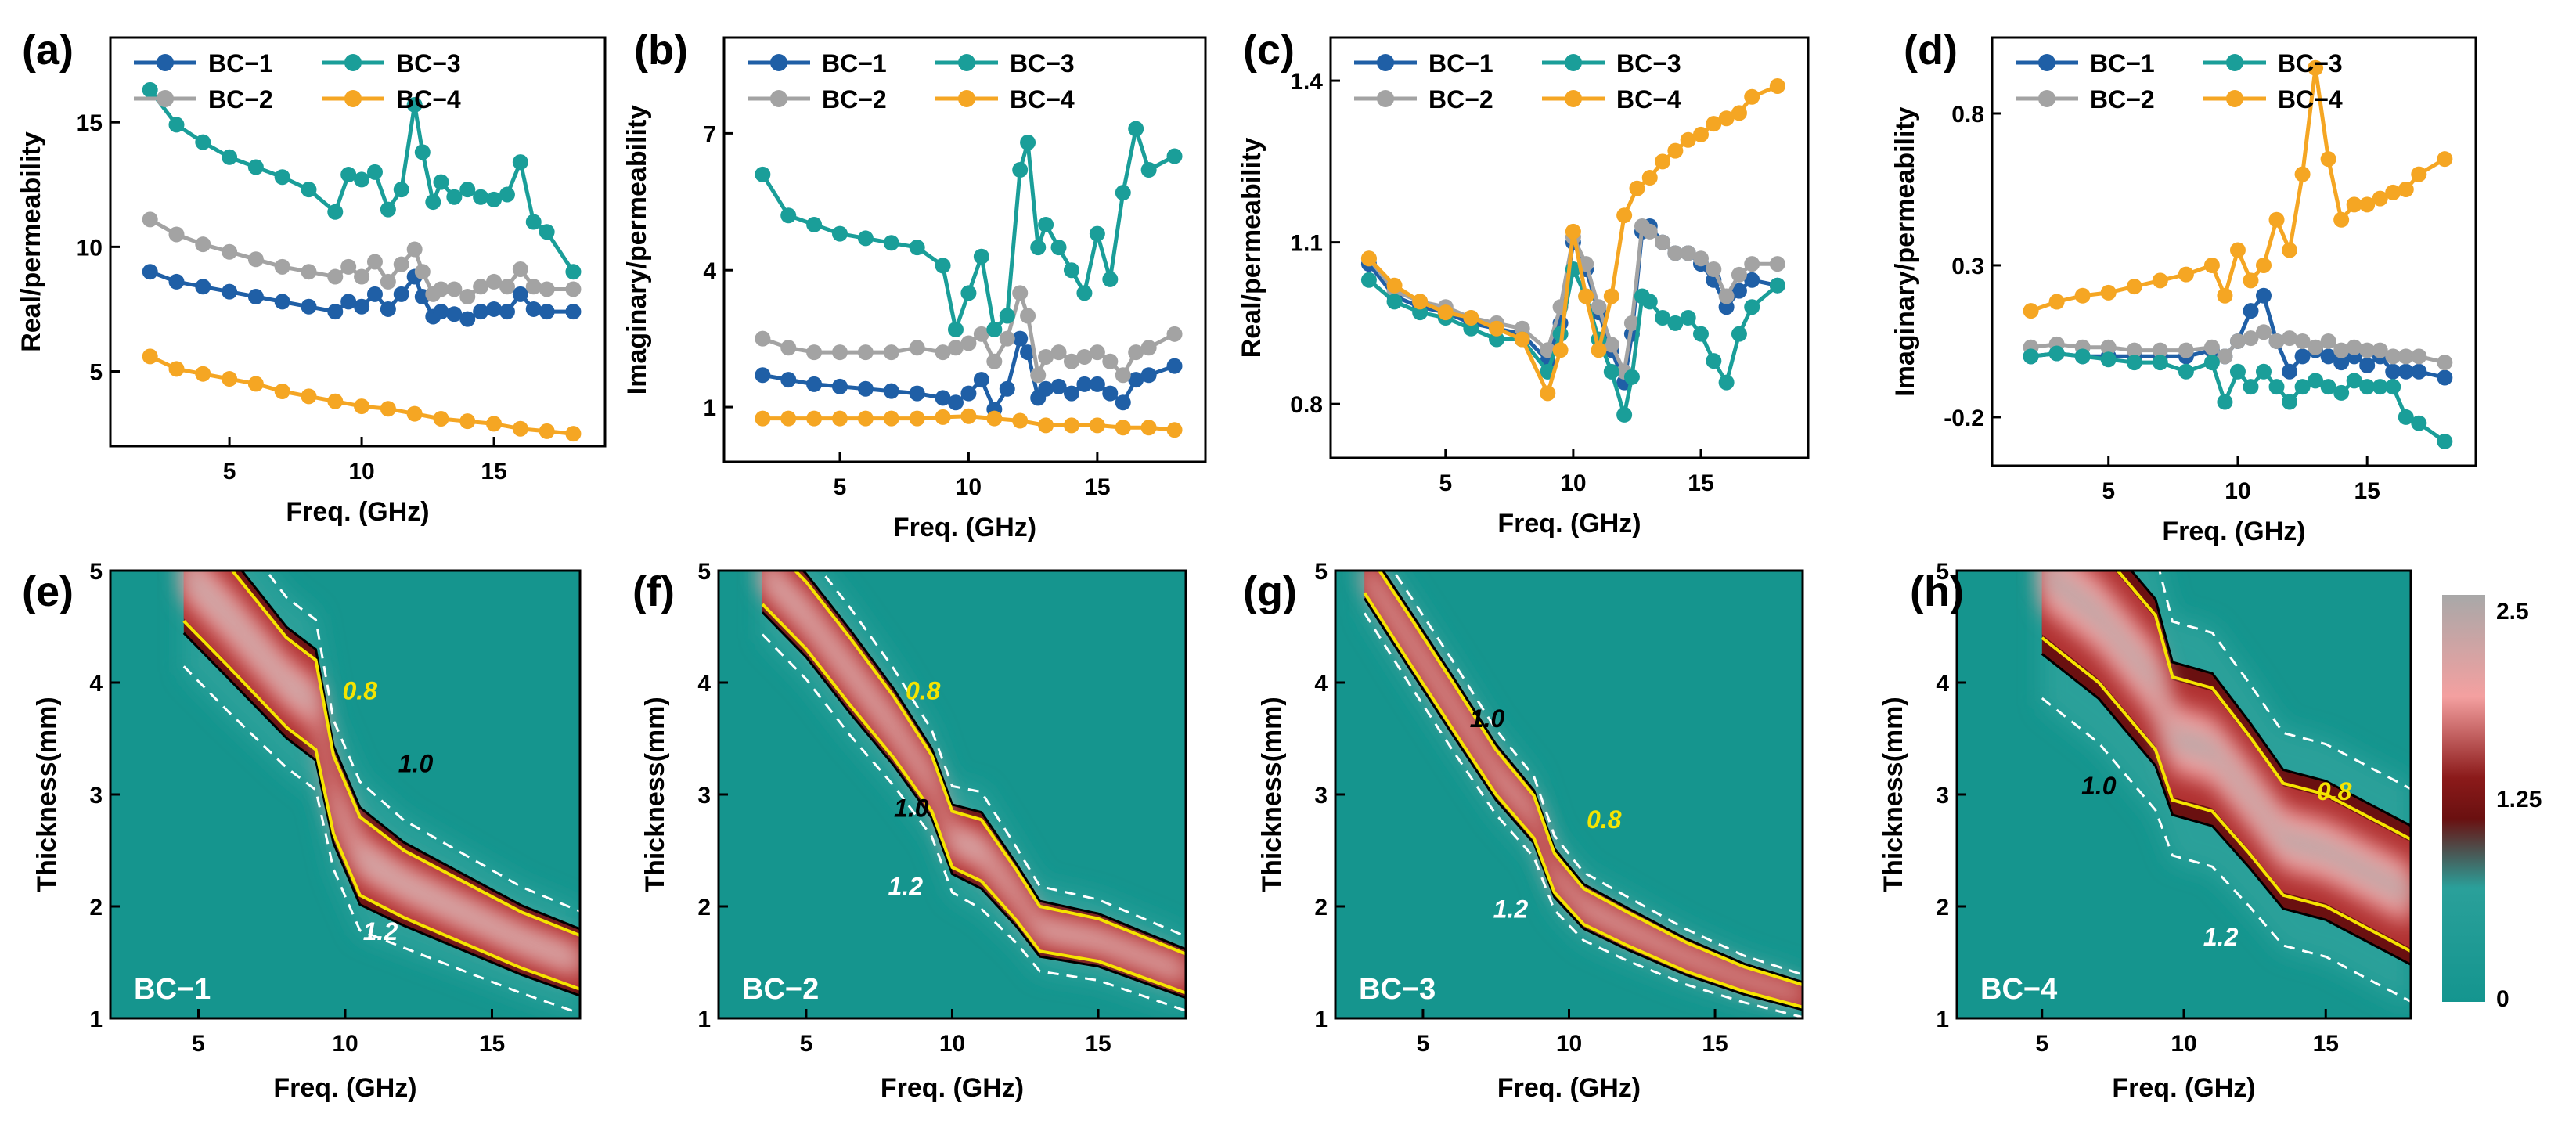 The height and width of the screenshot is (1142, 2576). I want to click on contour-label: 1.2, so click(906, 887).